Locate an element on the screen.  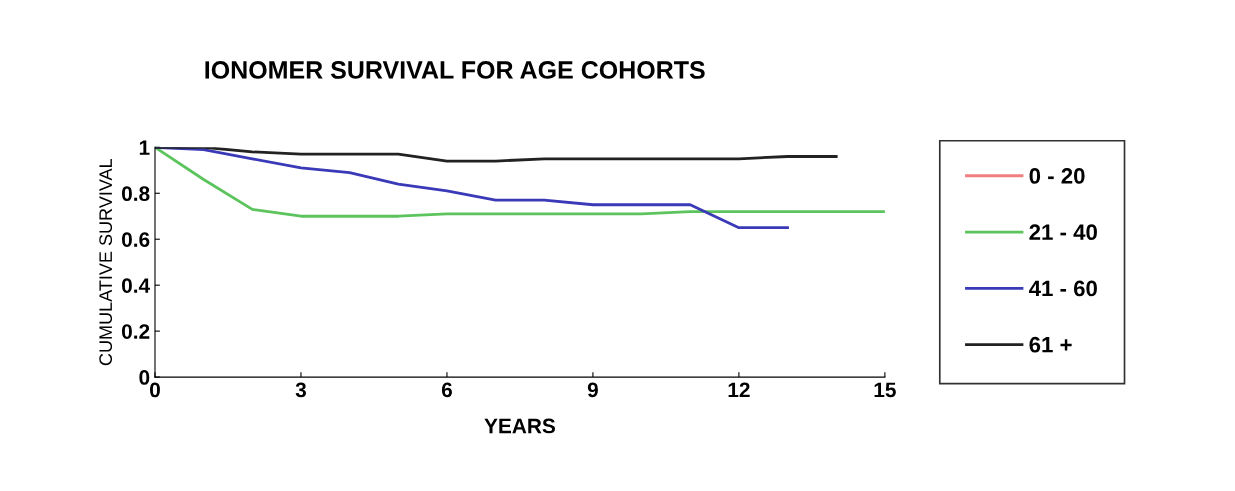
y-tick-label: 1 is located at coordinates (144, 147).